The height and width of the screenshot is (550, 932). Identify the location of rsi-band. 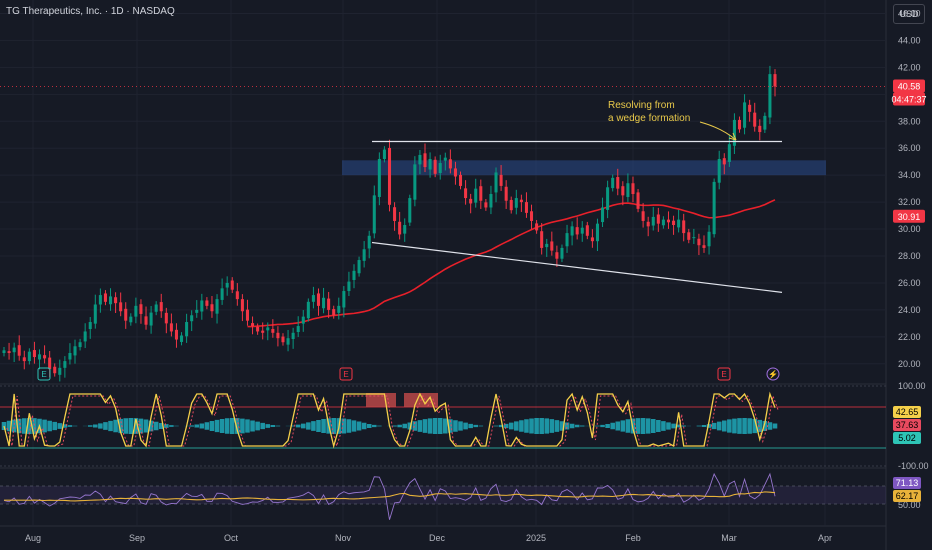
(443, 495).